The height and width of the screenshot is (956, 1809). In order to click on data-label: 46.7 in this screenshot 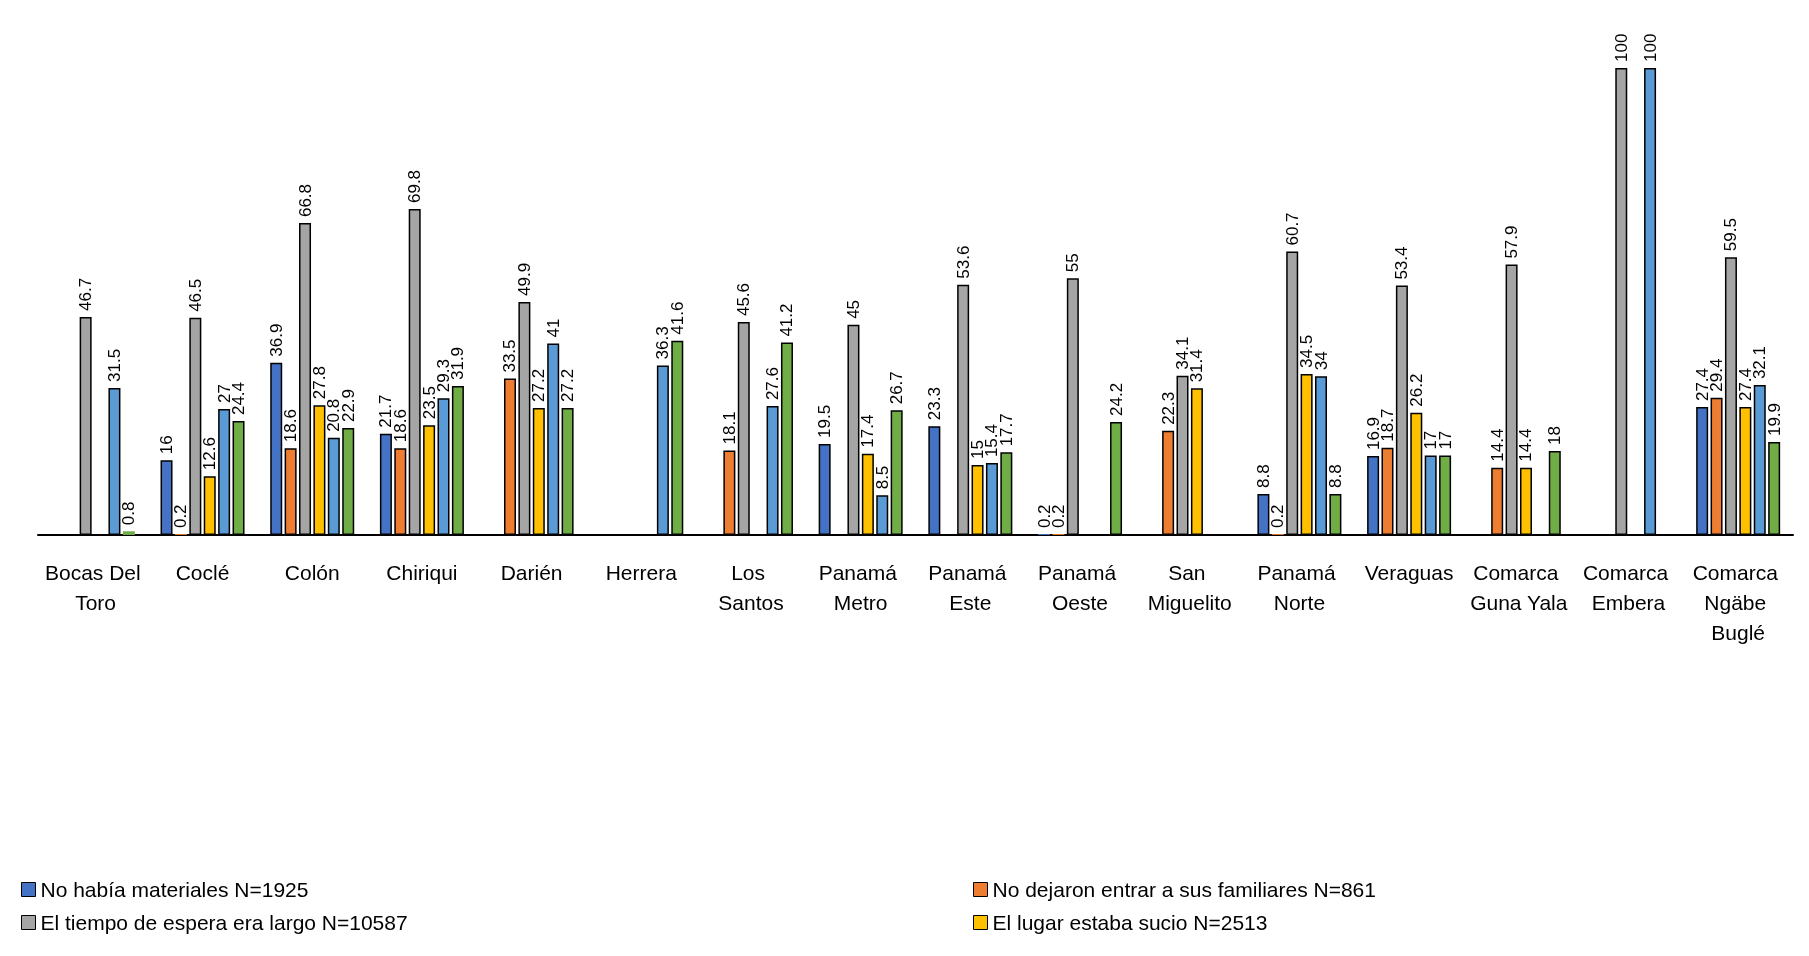, I will do `click(86, 294)`.